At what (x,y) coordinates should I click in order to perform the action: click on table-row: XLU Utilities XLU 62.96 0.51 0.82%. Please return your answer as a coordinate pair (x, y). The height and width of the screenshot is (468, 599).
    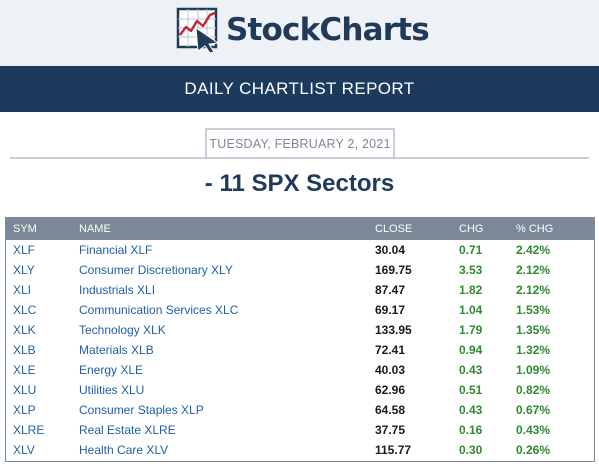
    Looking at the image, I should click on (300, 390).